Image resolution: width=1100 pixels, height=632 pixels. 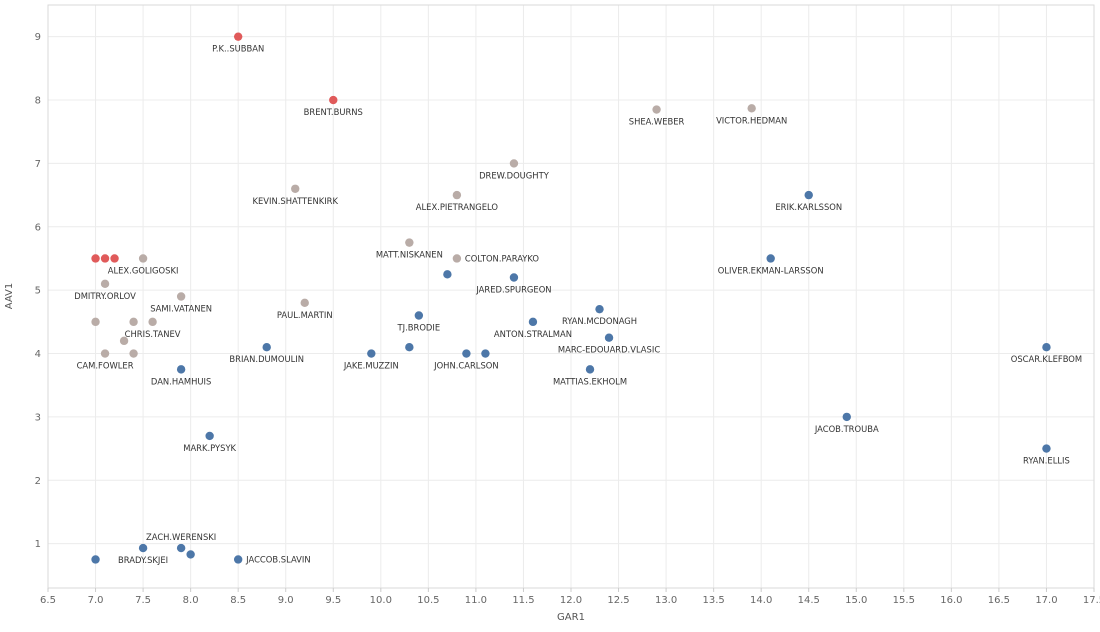 I want to click on y-tick-label: 1, so click(x=38, y=544).